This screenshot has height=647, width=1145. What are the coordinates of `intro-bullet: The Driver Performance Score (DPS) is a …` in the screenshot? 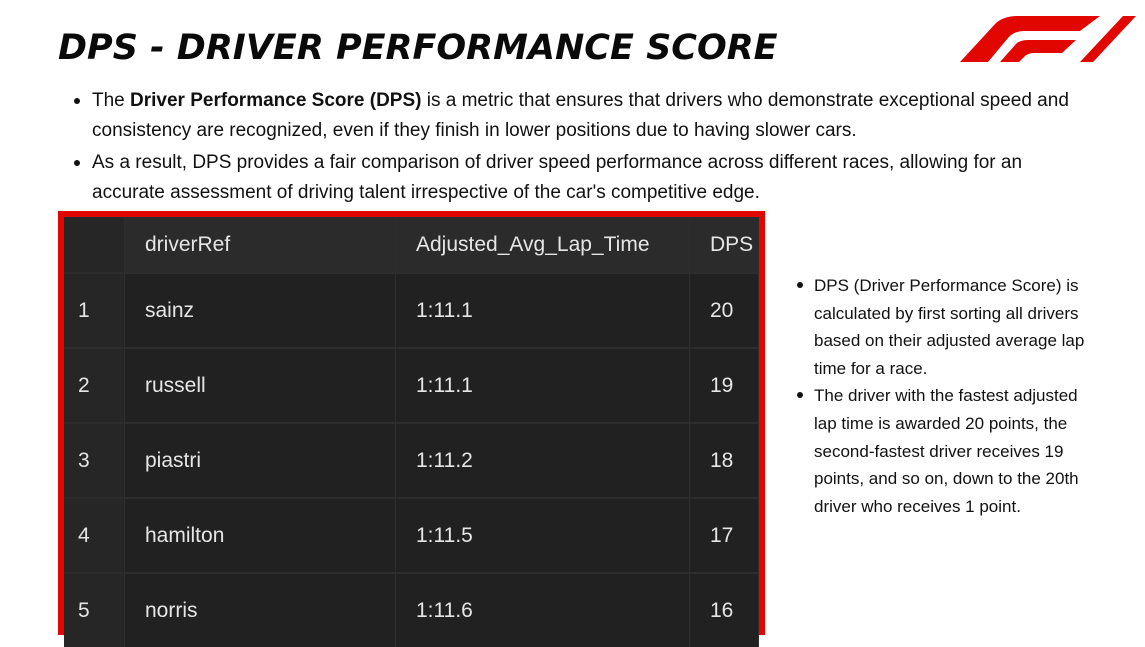 It's located at (572, 116).